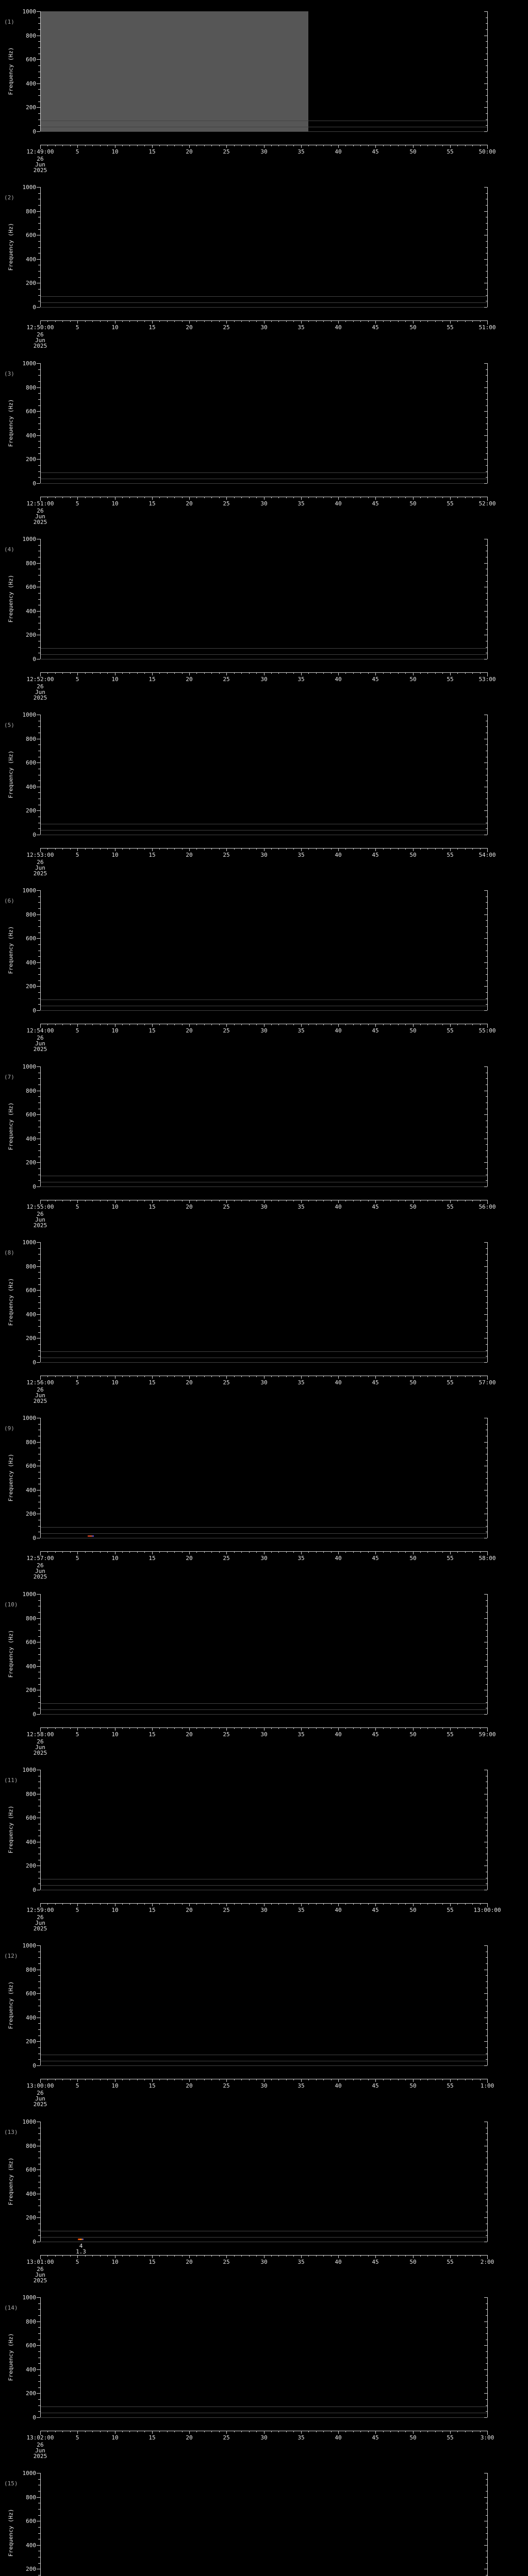 The width and height of the screenshot is (528, 2576). What do you see at coordinates (9, 549) in the screenshot?
I see `panel-index-label: (4)` at bounding box center [9, 549].